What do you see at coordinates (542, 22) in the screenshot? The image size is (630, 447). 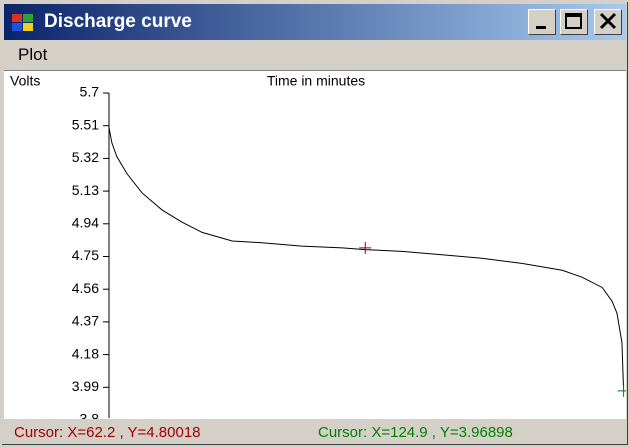 I see `minimize-button` at bounding box center [542, 22].